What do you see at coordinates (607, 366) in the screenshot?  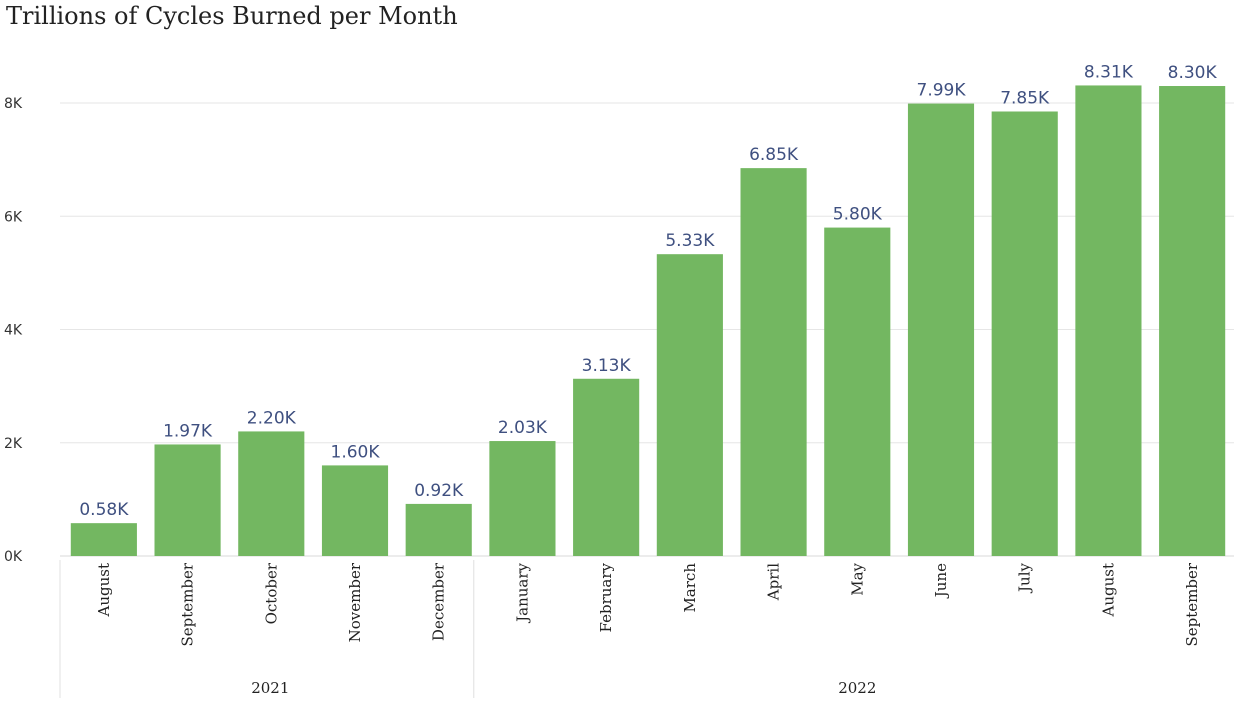 I see `data-label: 3.13K` at bounding box center [607, 366].